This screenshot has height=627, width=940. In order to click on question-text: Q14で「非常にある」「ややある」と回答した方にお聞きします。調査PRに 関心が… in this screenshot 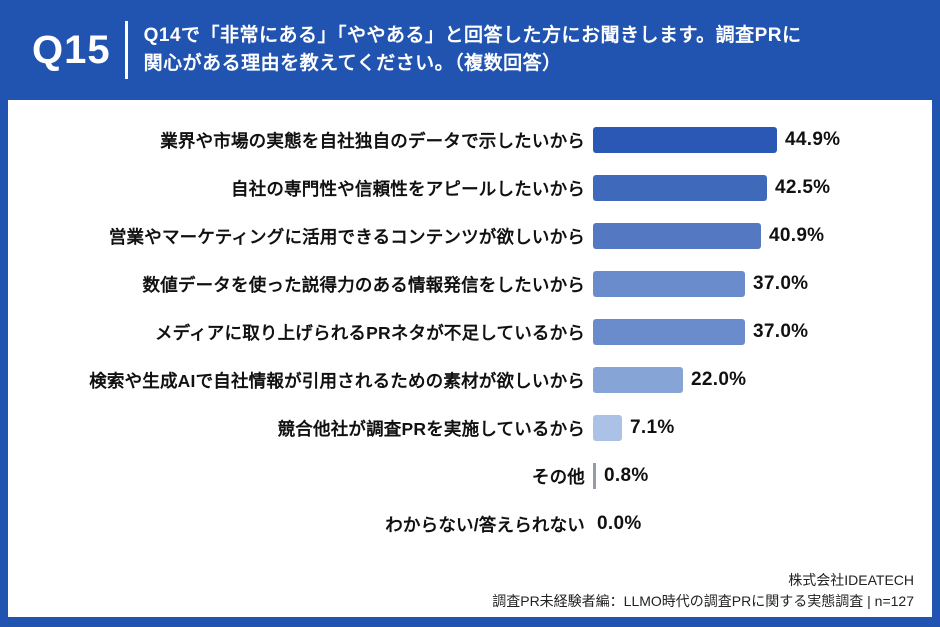, I will do `click(472, 49)`.